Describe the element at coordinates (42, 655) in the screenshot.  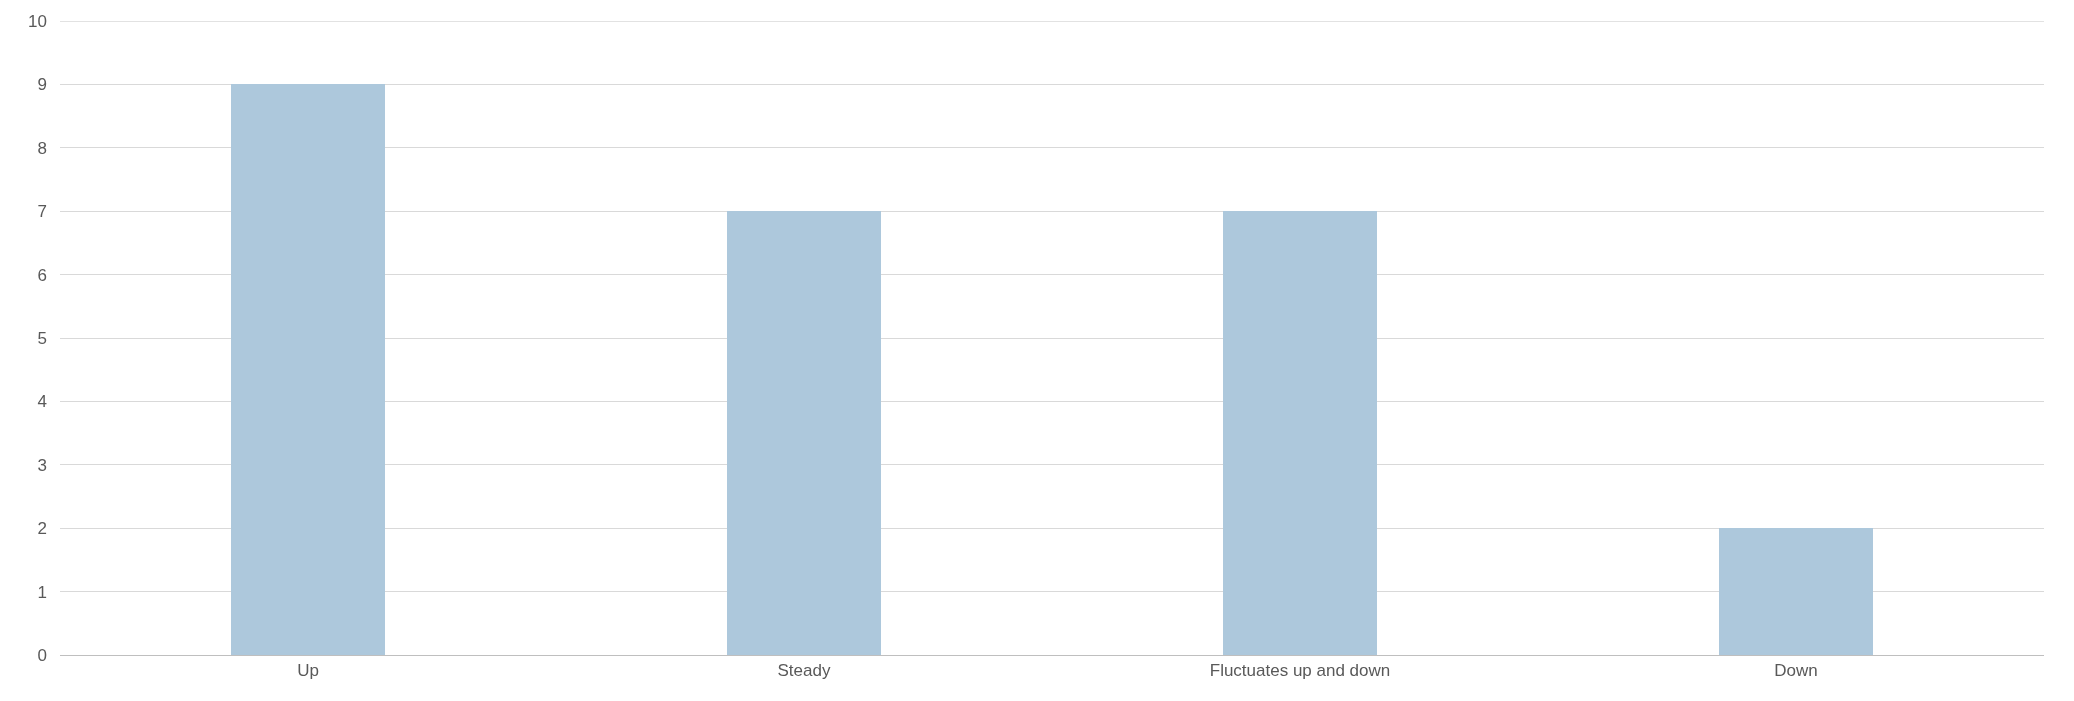
I see `y-tick-label: 0` at that location.